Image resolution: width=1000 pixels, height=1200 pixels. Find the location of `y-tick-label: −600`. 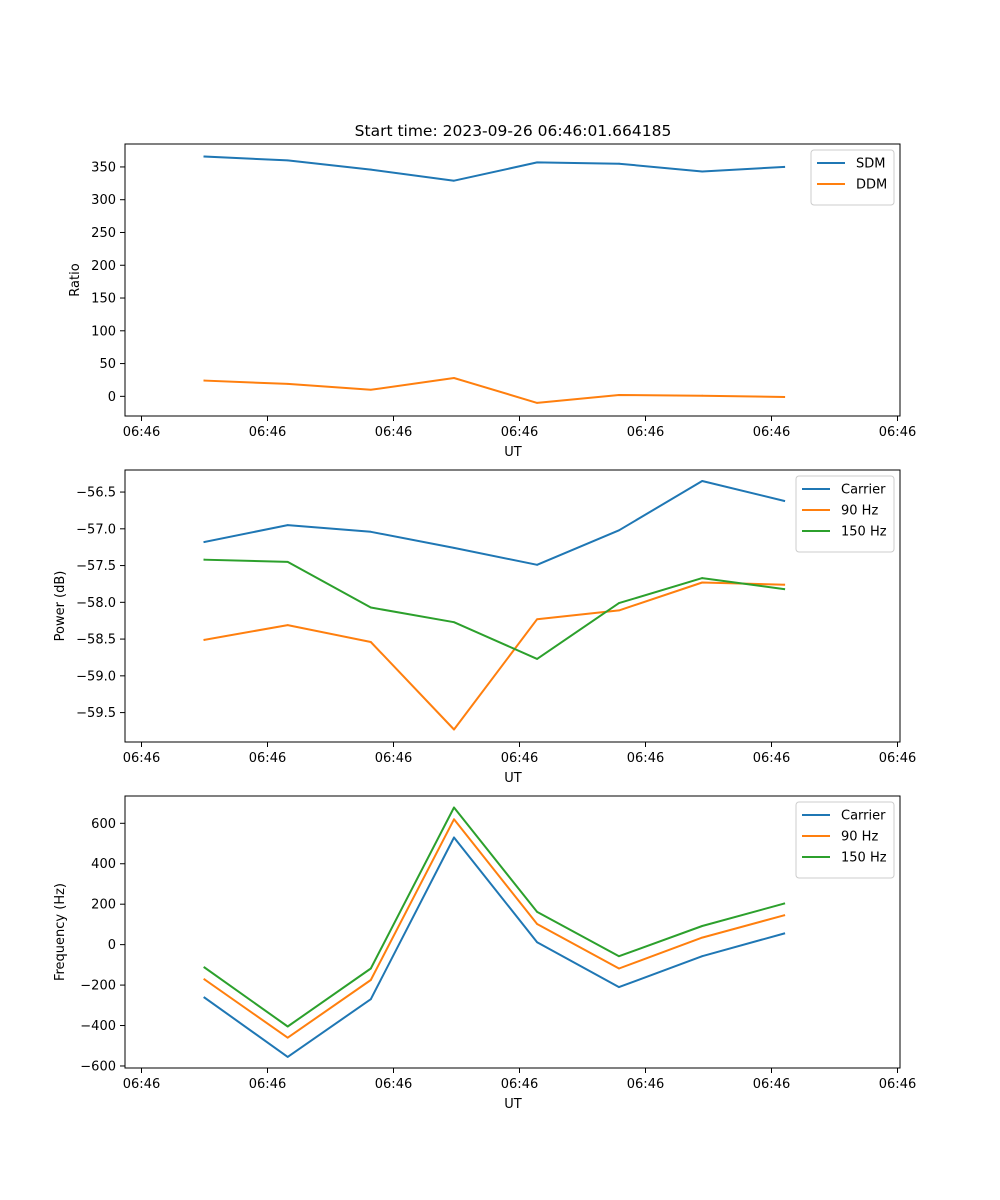

y-tick-label: −600 is located at coordinates (98, 1066).